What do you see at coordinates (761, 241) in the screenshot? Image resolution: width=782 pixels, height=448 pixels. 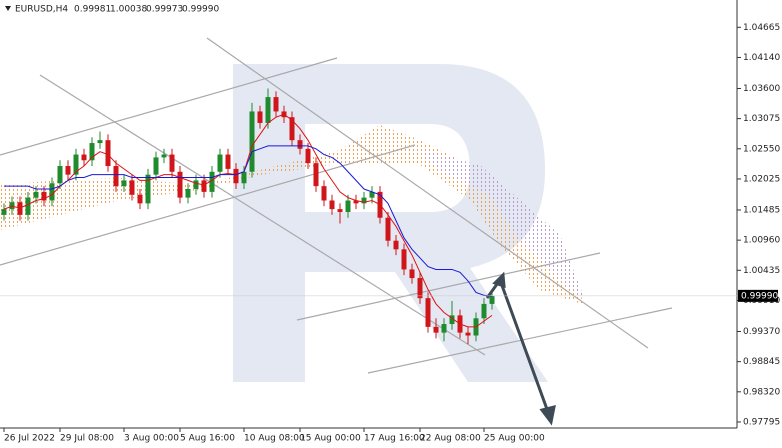 I see `y-tick-label: 1.00960` at bounding box center [761, 241].